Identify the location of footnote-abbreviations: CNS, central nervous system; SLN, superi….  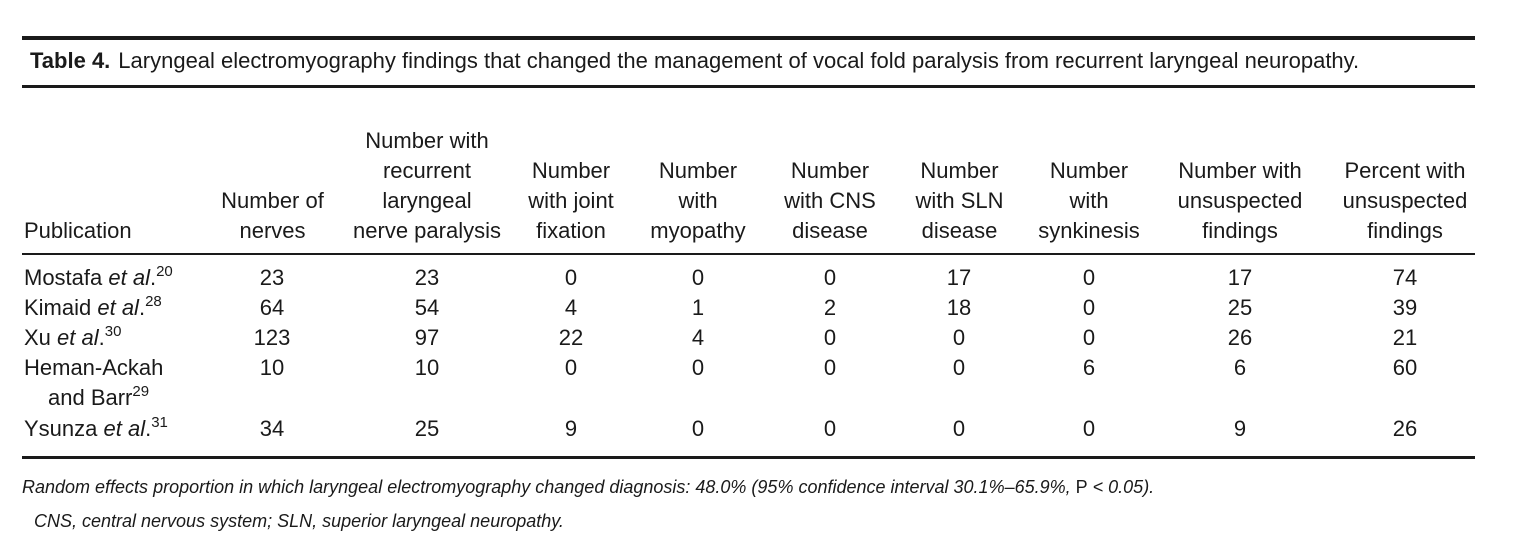
(299, 521).